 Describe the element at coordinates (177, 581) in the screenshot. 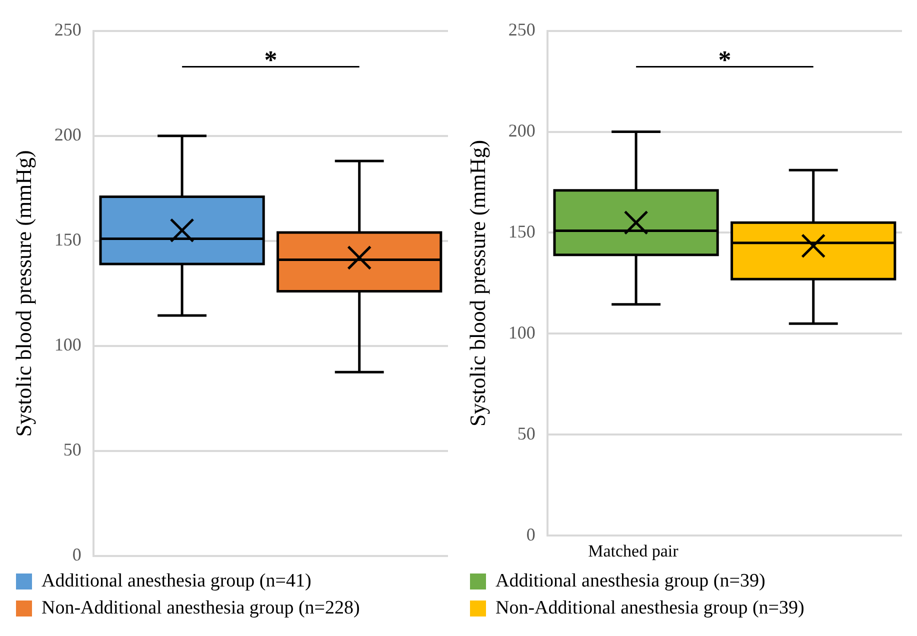

I see `legend-label: Additional anesthesia group (n=41)` at that location.